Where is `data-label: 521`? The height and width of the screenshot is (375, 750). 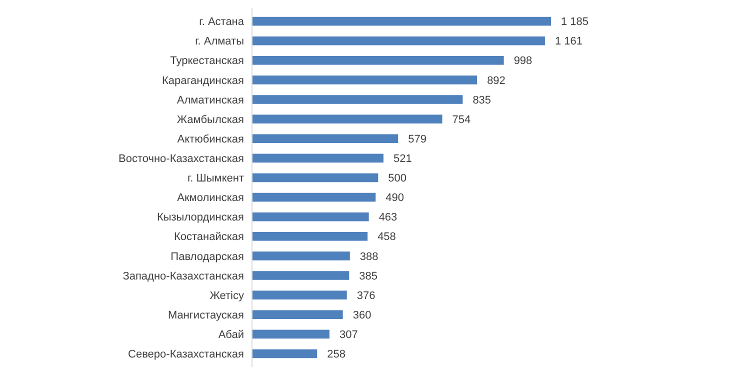
data-label: 521 is located at coordinates (402, 159).